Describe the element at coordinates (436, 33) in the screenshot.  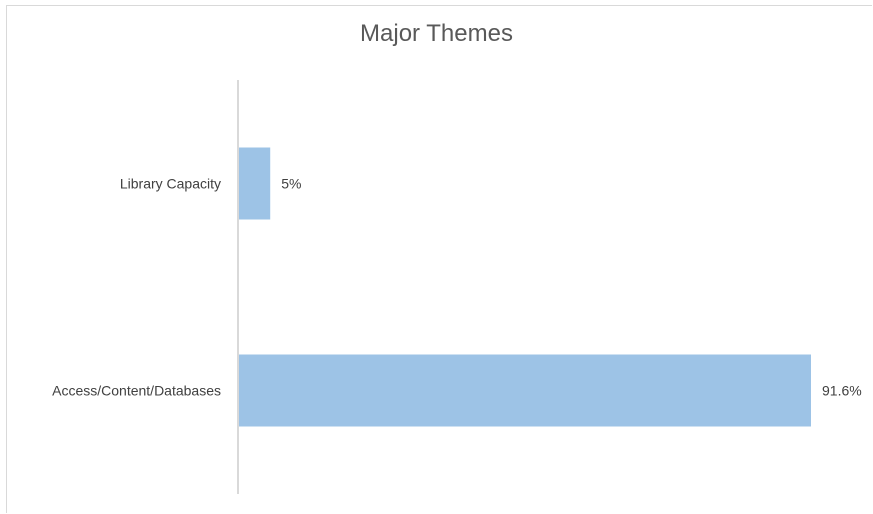
I see `chart-title: Major Themes` at that location.